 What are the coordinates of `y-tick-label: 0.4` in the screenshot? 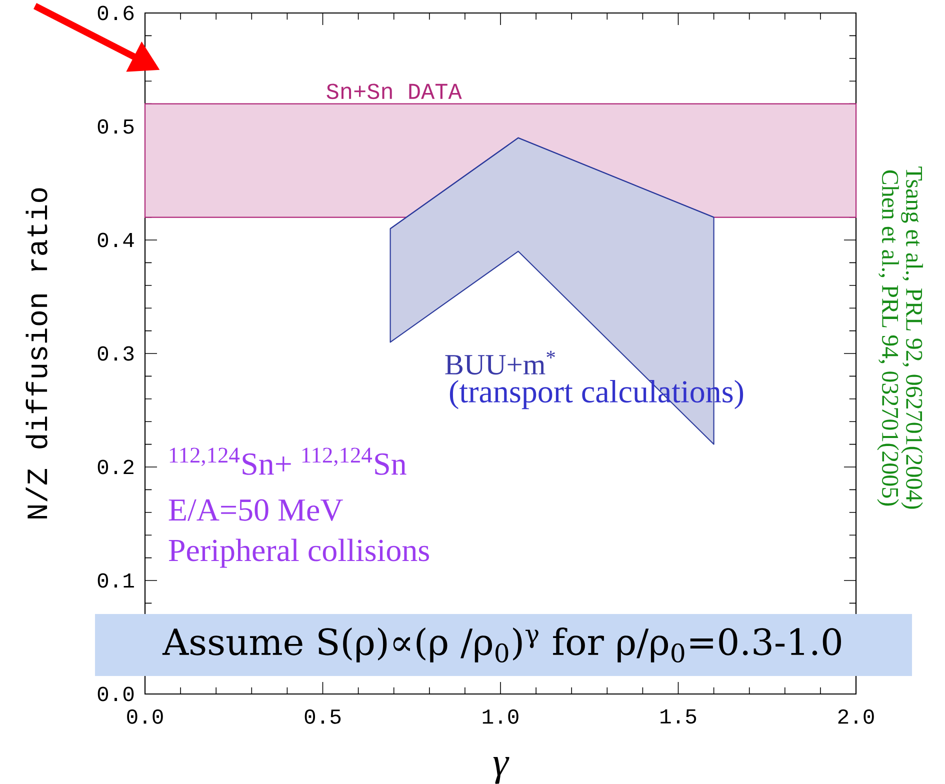 It's located at (116, 240).